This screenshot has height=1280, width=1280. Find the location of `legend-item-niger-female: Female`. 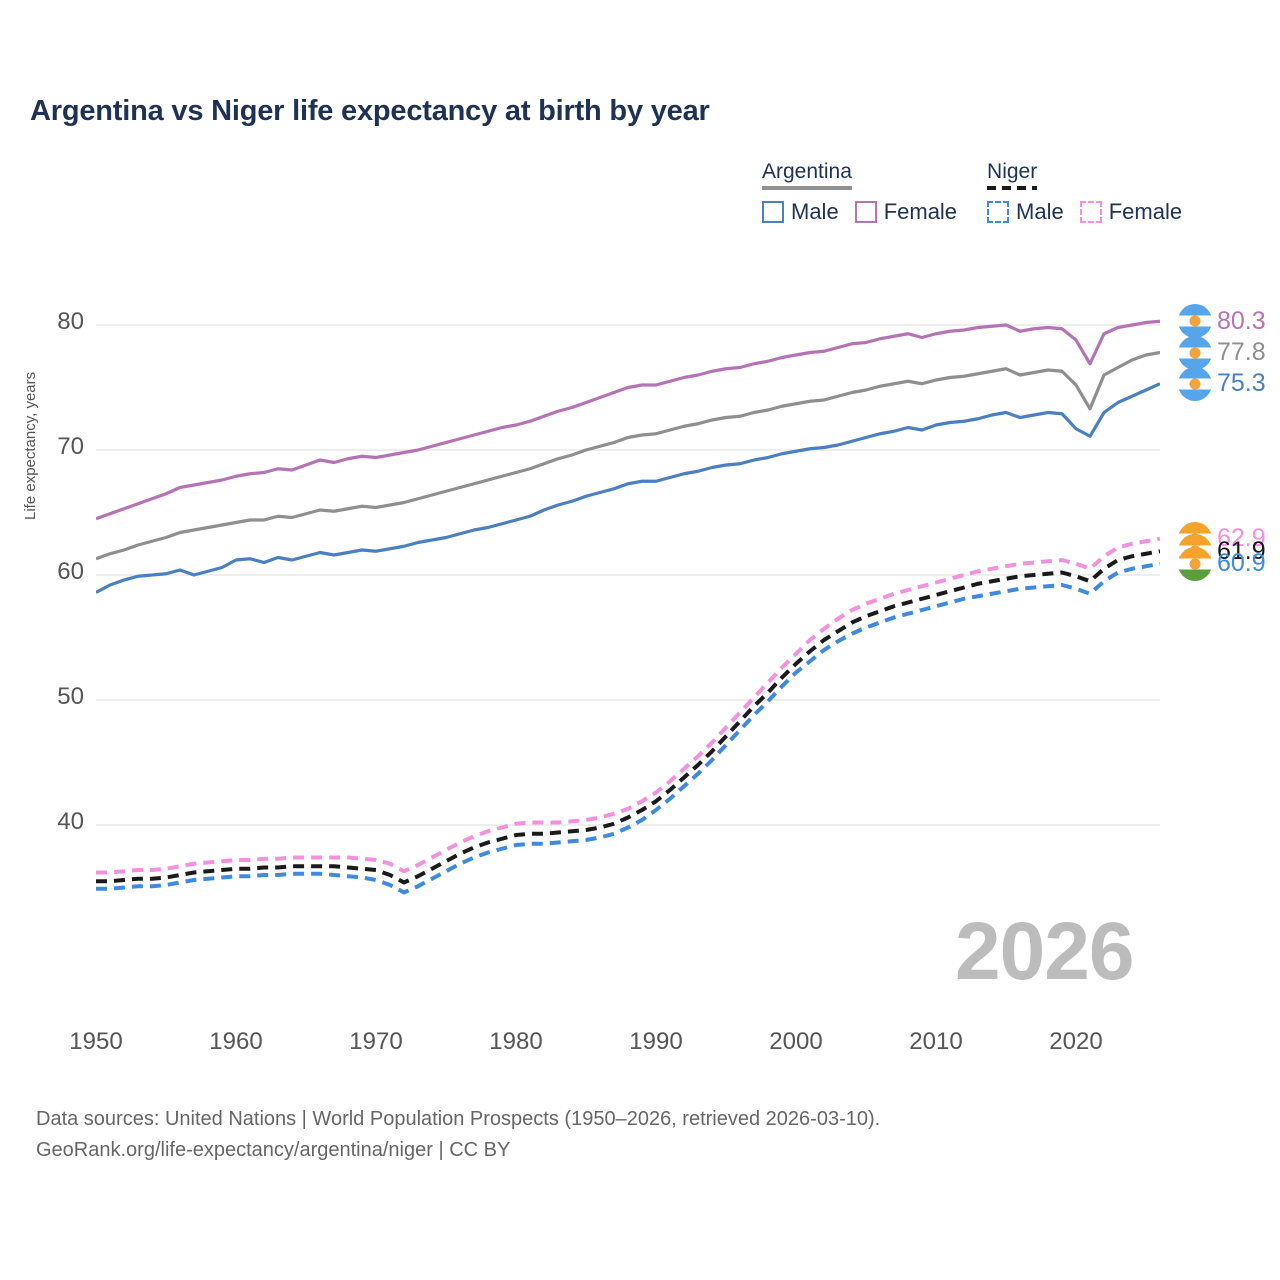

legend-item-niger-female: Female is located at coordinates (1131, 212).